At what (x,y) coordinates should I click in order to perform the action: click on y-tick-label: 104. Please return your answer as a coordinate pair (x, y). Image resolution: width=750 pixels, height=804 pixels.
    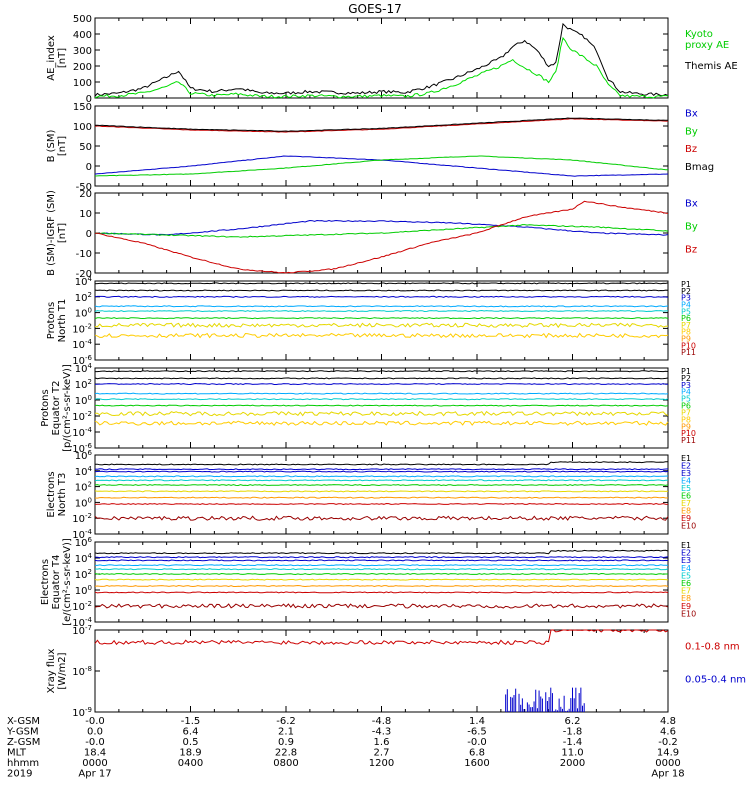
    Looking at the image, I should click on (84, 368).